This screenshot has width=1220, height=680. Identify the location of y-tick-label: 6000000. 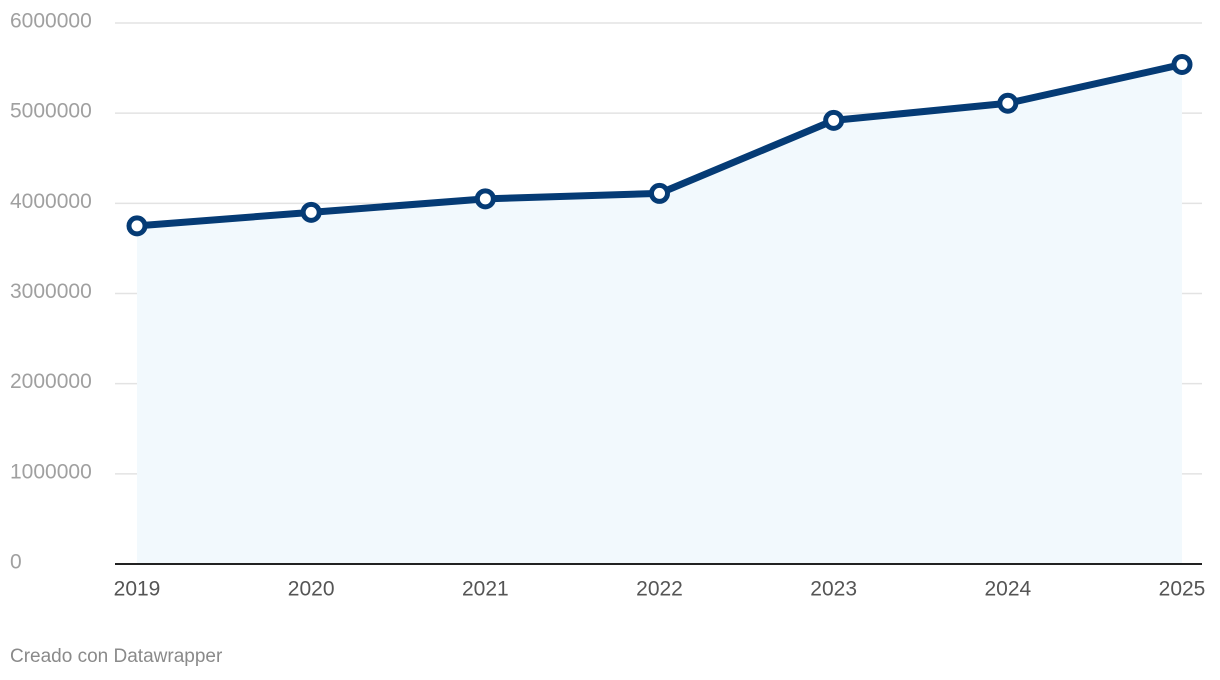
(51, 21).